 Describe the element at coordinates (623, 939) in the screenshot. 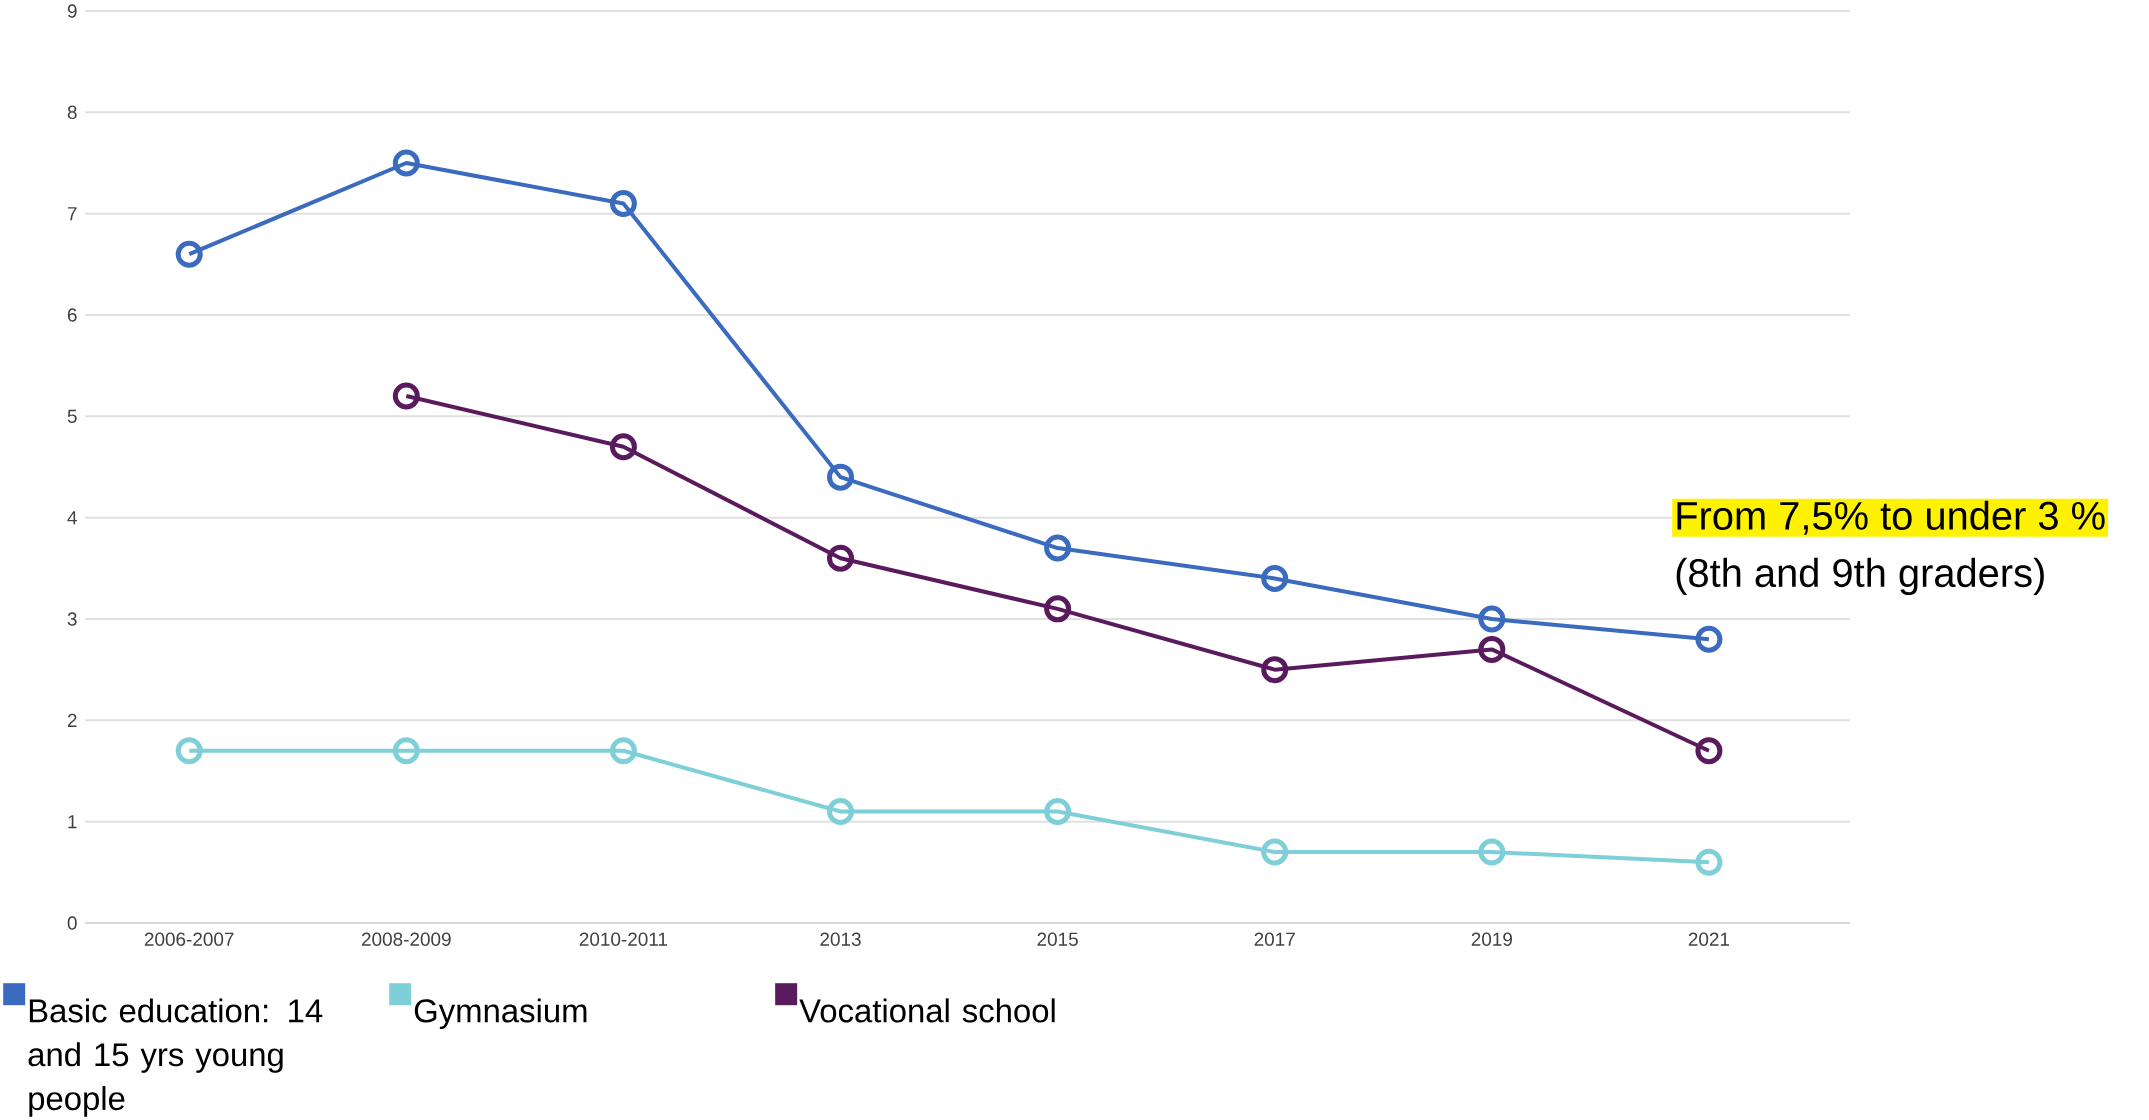

I see `x-tick-label: 2010-2011` at that location.